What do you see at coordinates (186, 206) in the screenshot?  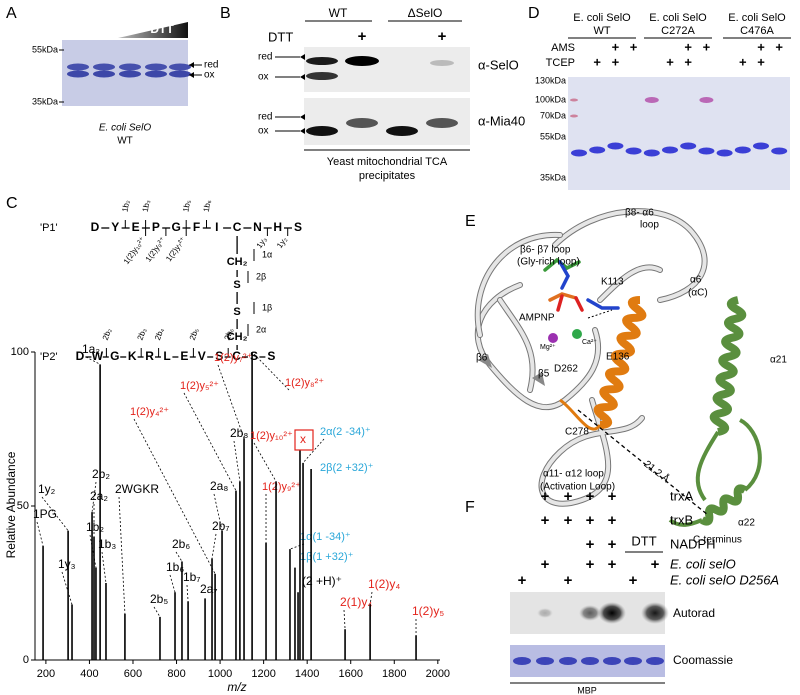 I see `label: 1b₅` at bounding box center [186, 206].